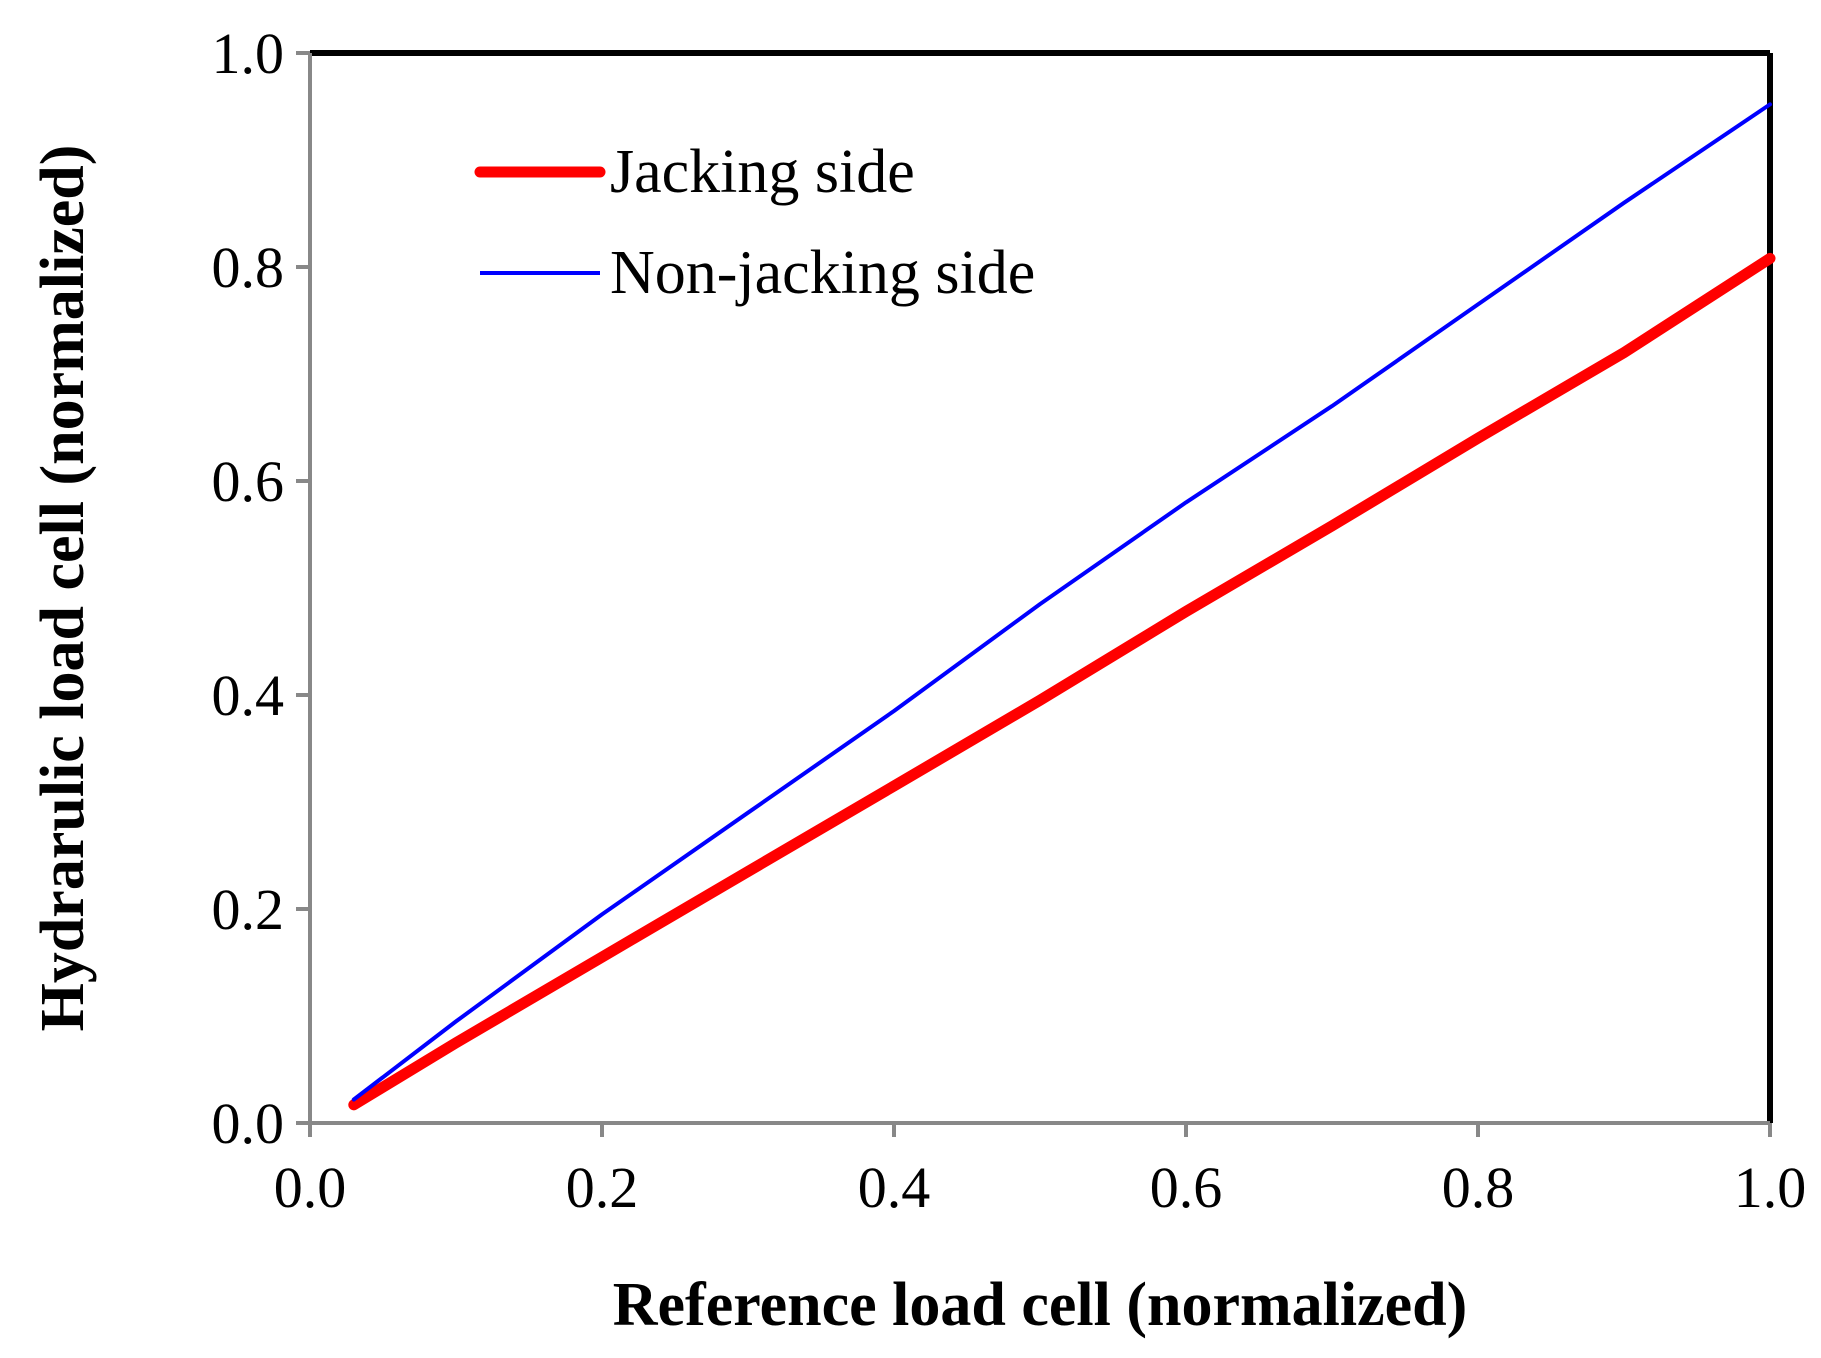 The height and width of the screenshot is (1358, 1821). What do you see at coordinates (248, 695) in the screenshot?
I see `y-tick-label: 0.4` at bounding box center [248, 695].